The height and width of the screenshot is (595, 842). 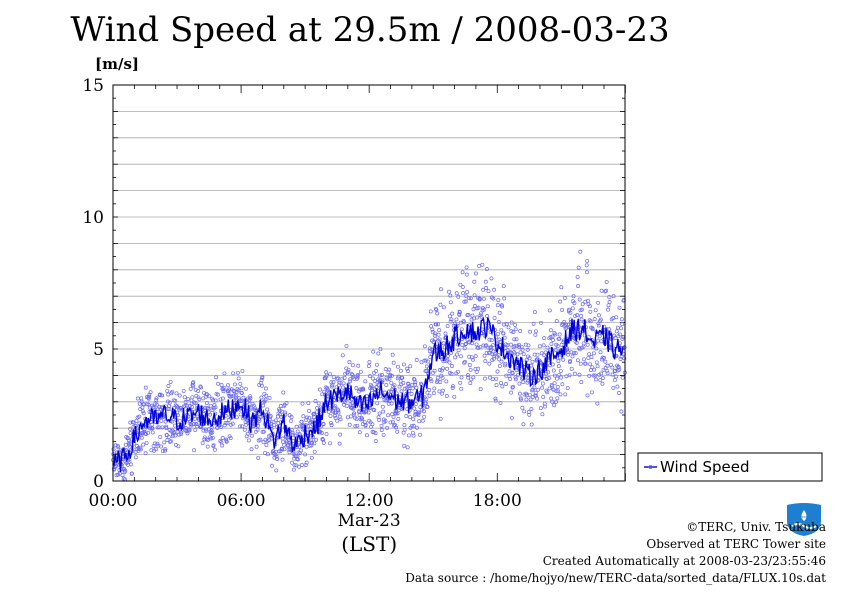 I want to click on y-tick-label: 0, so click(x=98, y=482).